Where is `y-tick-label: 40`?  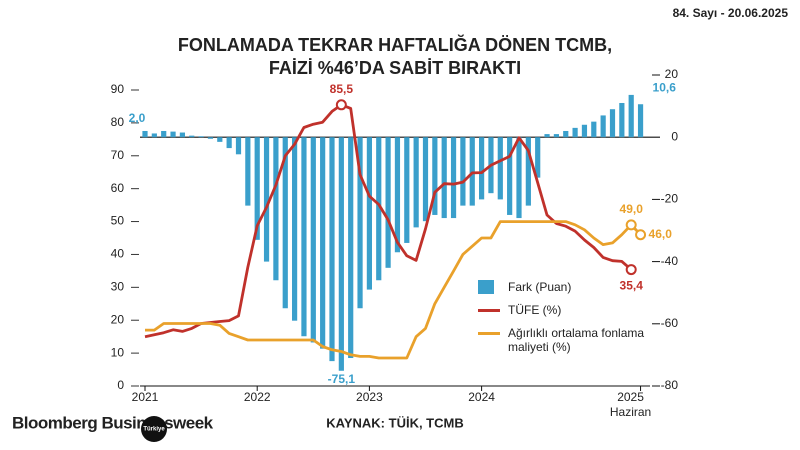 y-tick-label: 40 is located at coordinates (118, 254).